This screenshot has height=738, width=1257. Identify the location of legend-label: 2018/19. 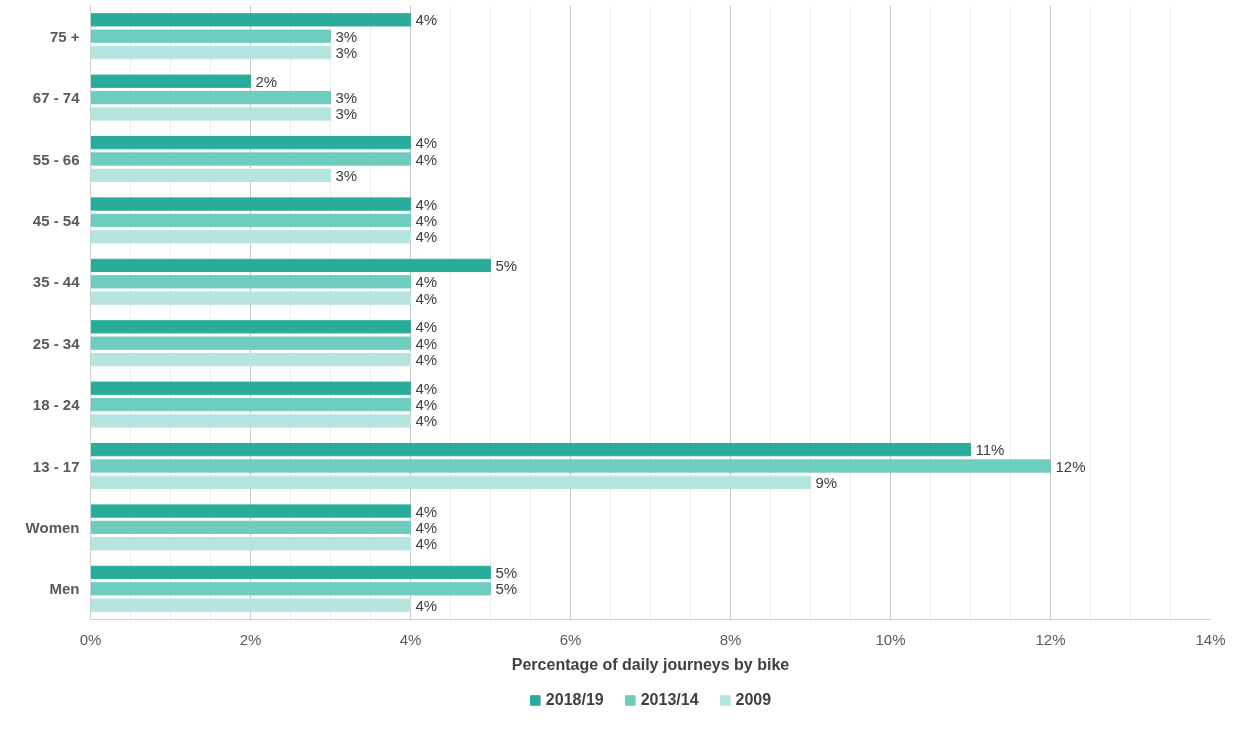
(574, 700).